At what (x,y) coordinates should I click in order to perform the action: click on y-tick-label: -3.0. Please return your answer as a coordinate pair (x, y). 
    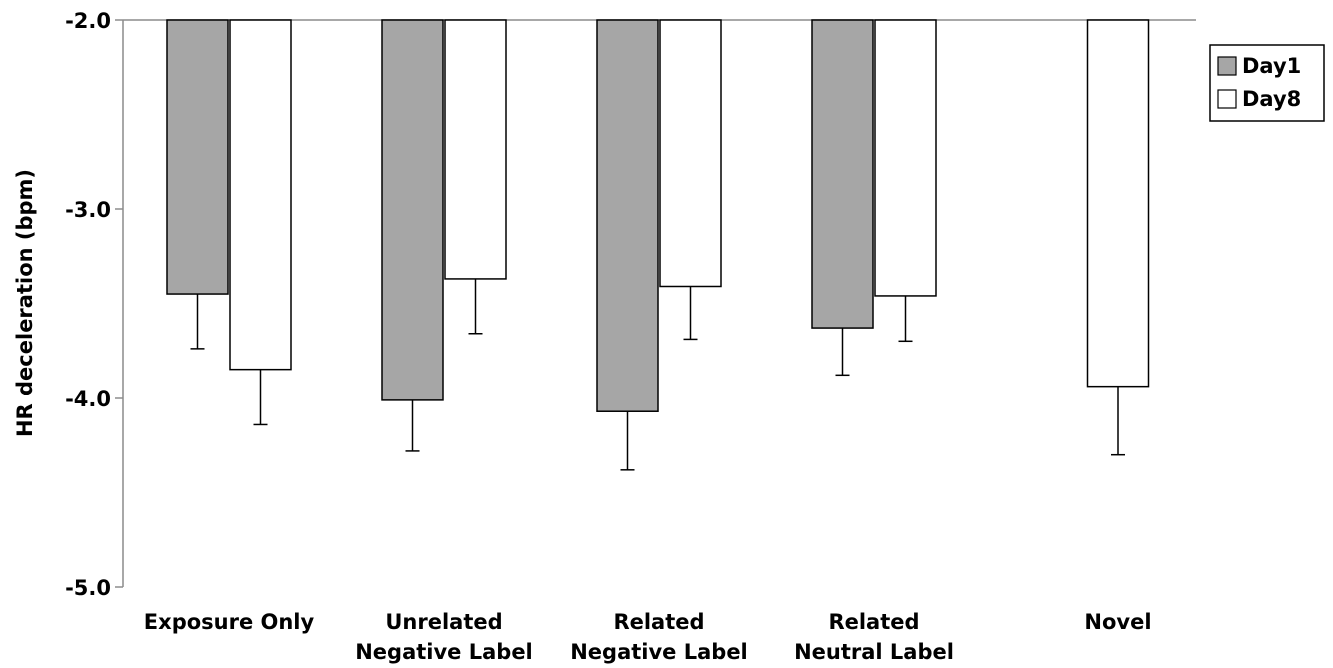
    Looking at the image, I should click on (88, 210).